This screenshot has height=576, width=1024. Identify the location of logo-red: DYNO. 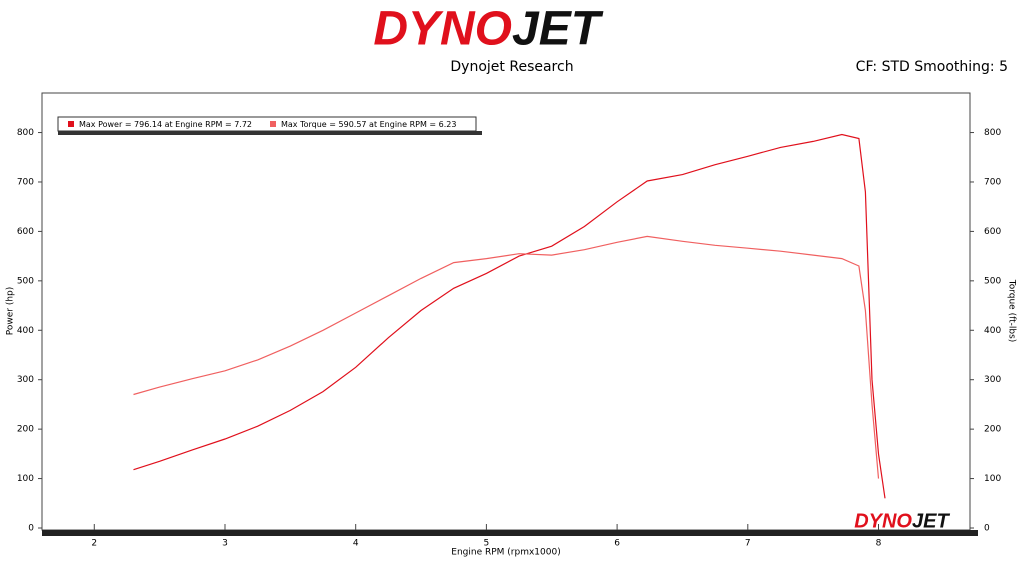
(442, 29).